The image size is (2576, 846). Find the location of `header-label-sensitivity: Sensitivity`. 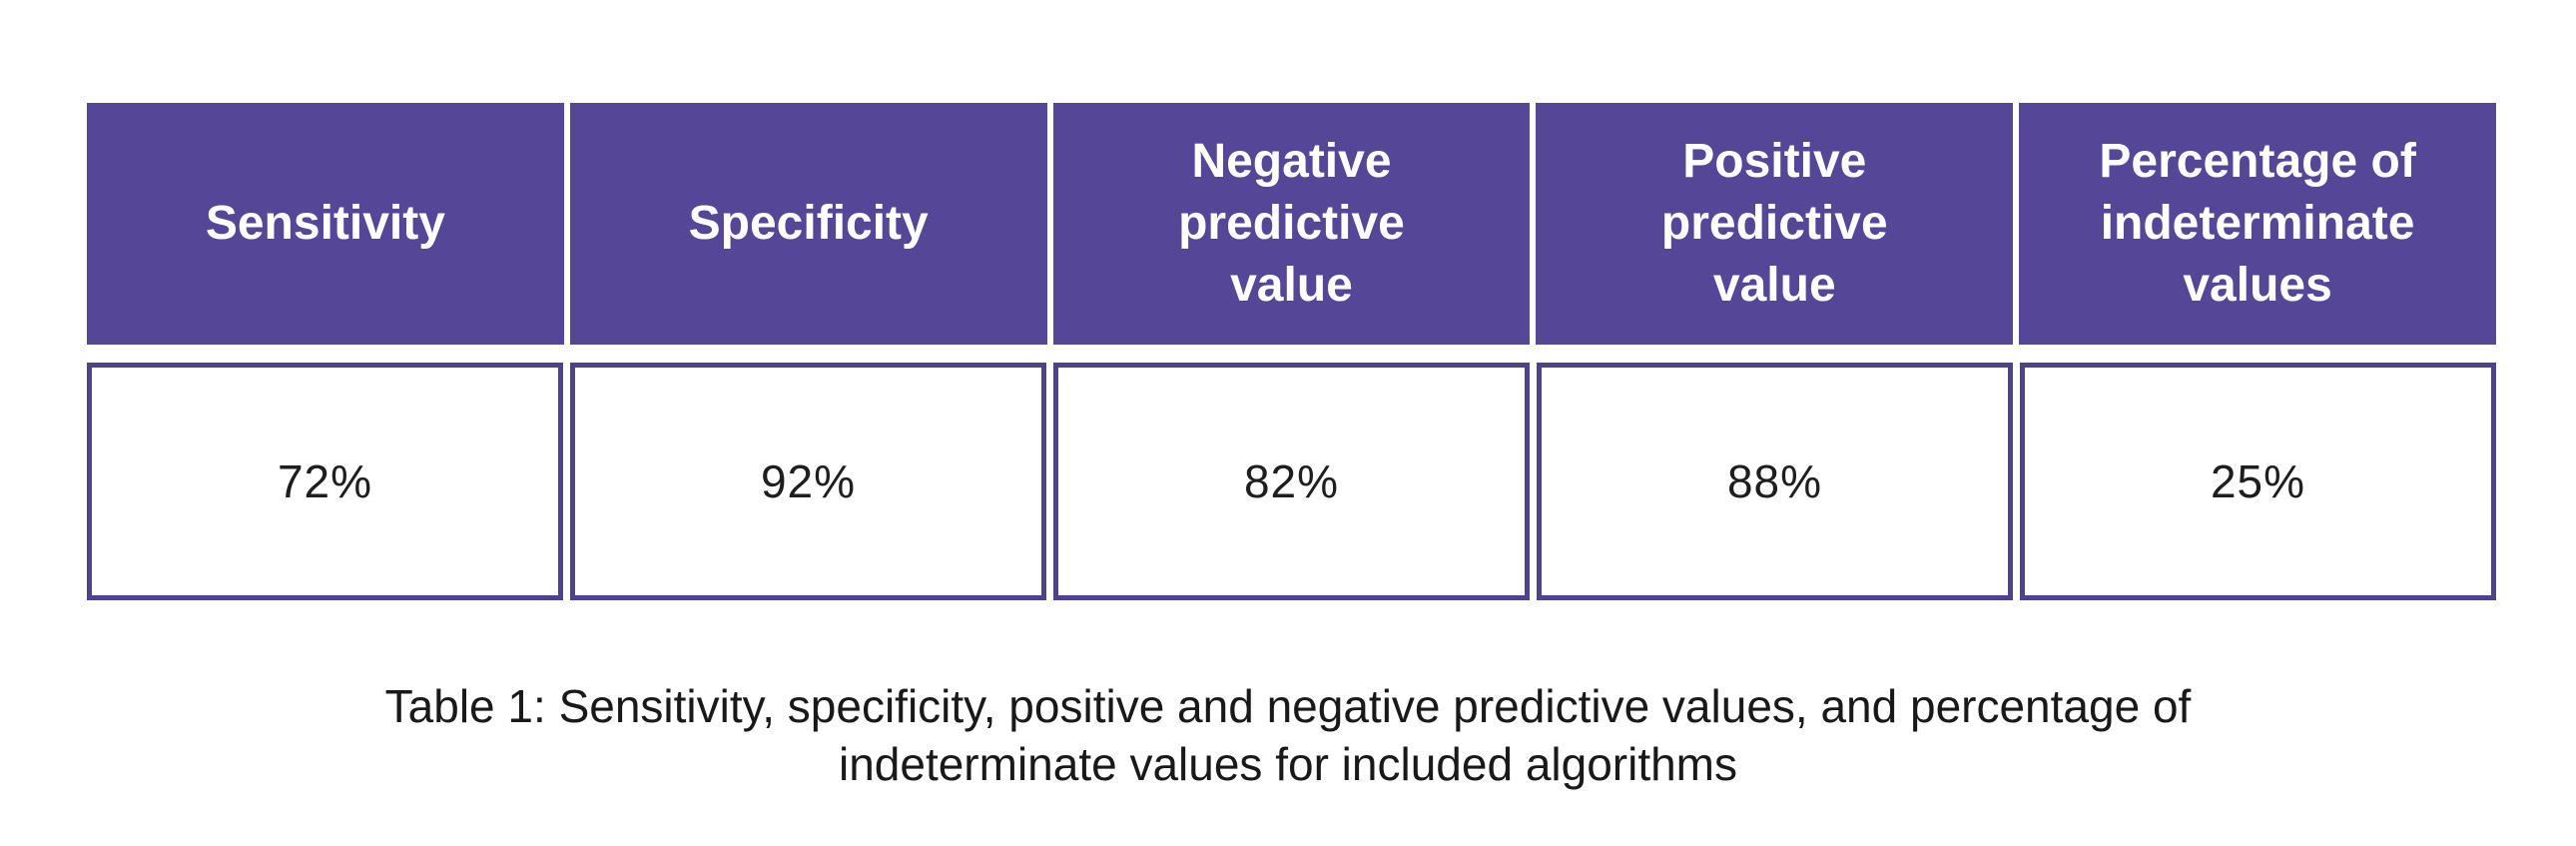

header-label-sensitivity: Sensitivity is located at coordinates (325, 223).